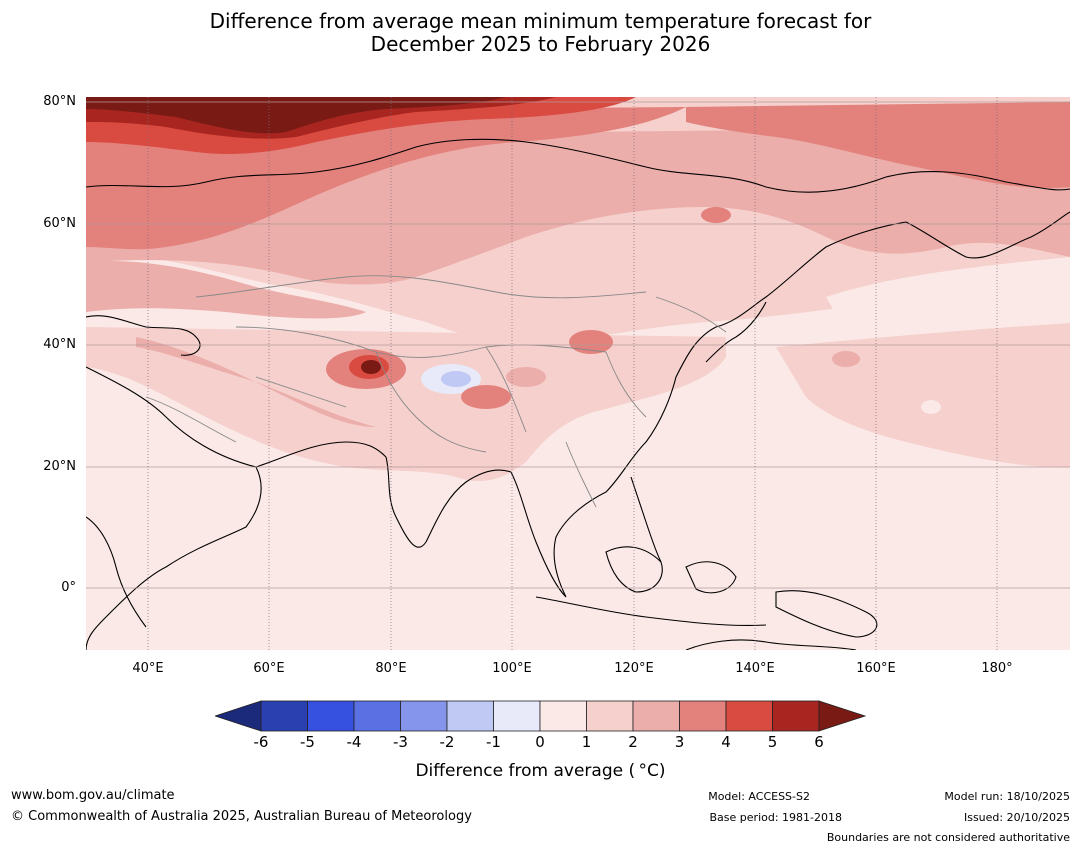  Describe the element at coordinates (331, 716) in the screenshot. I see `colorbar-cell--5-to--4` at that location.